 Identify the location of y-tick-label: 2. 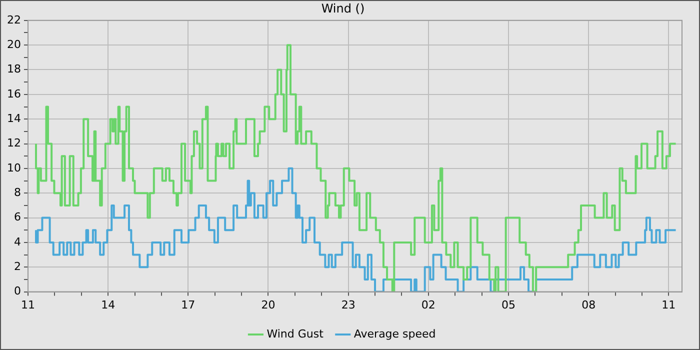
(17, 266).